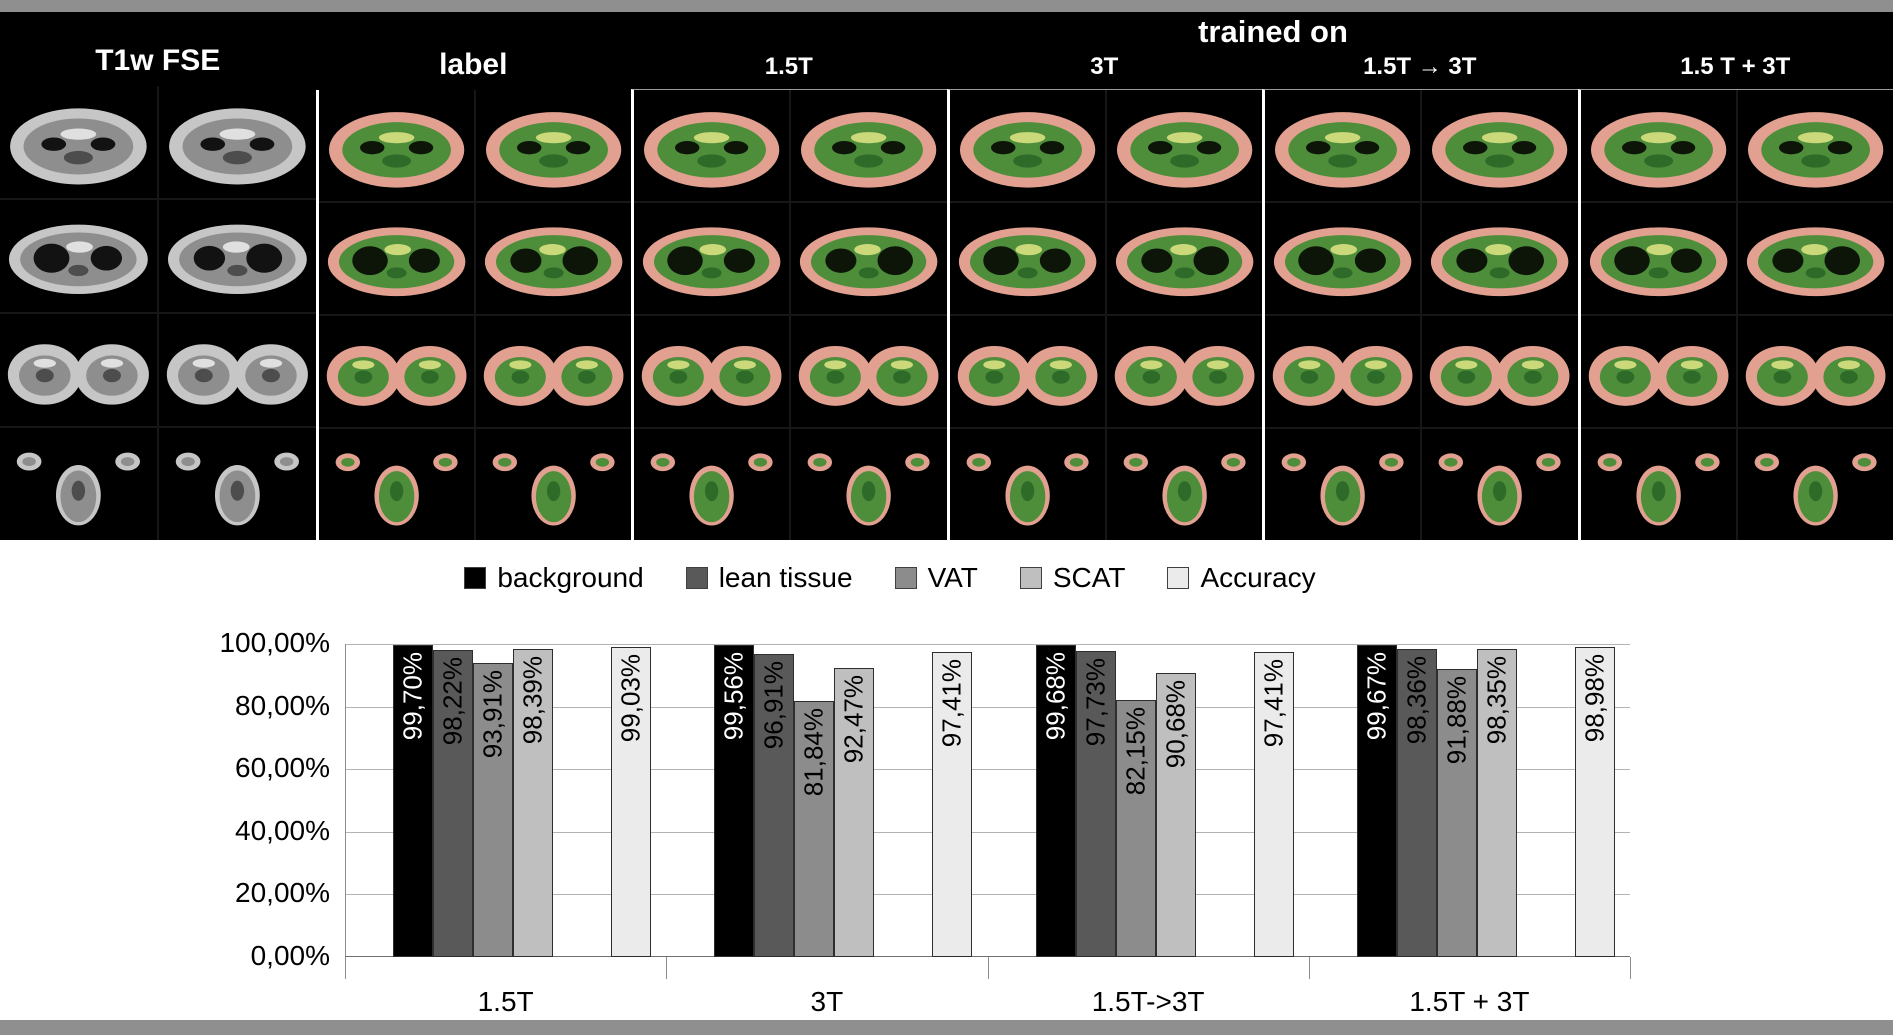  What do you see at coordinates (788, 67) in the screenshot?
I see `column-title-1-5t: 1.5T` at bounding box center [788, 67].